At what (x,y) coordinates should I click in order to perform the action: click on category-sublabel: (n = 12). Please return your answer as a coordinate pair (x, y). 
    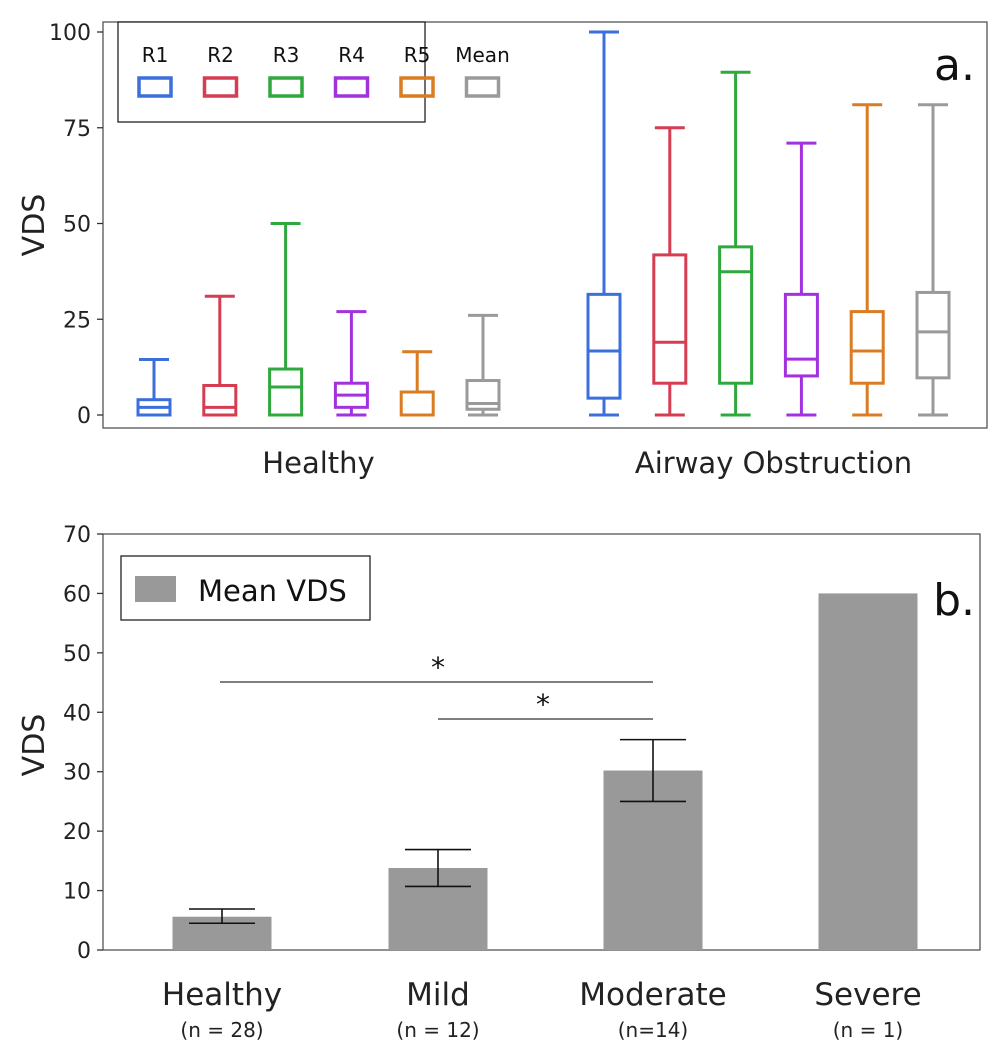
    Looking at the image, I should click on (437, 1030).